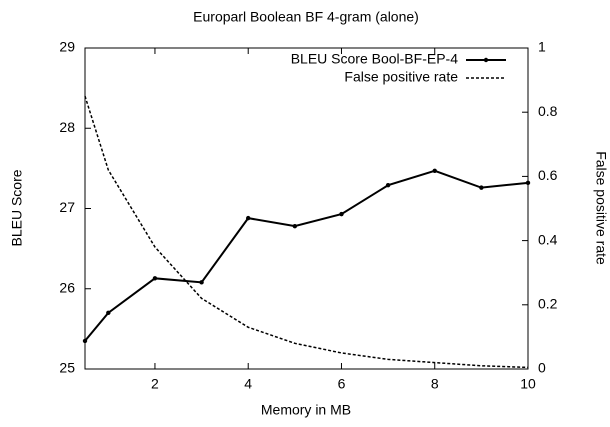 Image resolution: width=610 pixels, height=427 pixels. Describe the element at coordinates (601, 208) in the screenshot. I see `y2-axis-label: False positive rate` at that location.